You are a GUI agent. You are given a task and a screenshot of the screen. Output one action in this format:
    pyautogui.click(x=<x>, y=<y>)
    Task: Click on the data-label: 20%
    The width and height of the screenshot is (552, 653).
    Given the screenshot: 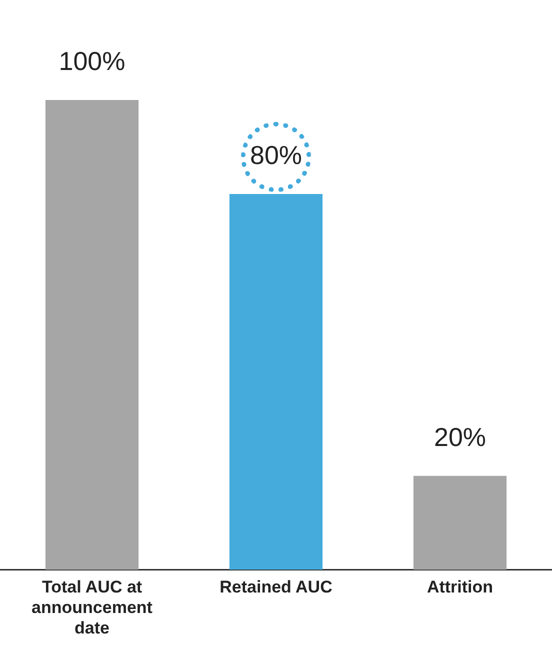 What is the action you would take?
    pyautogui.click(x=460, y=437)
    